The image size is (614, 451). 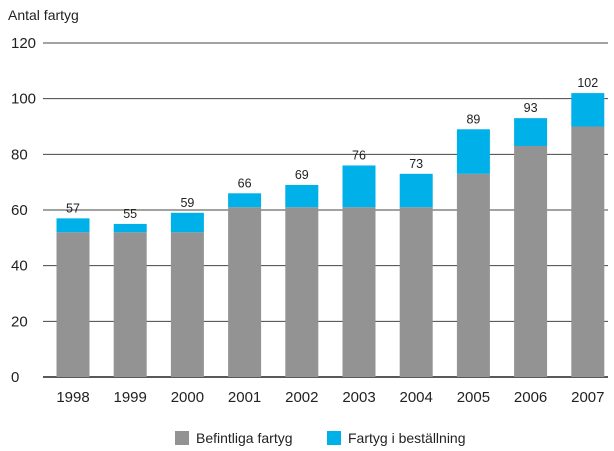 What do you see at coordinates (531, 261) in the screenshot?
I see `bar-befintliga-2006` at bounding box center [531, 261].